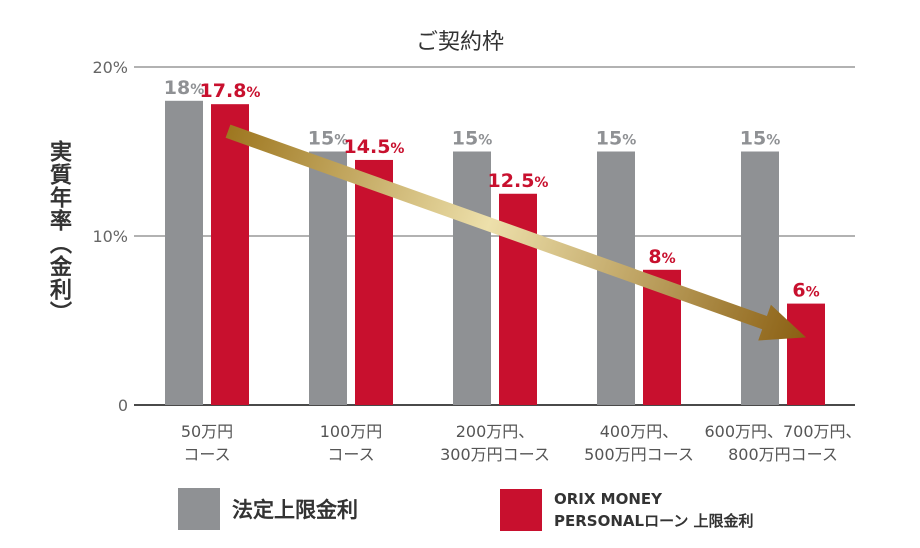 This screenshot has width=920, height=548. What do you see at coordinates (374, 147) in the screenshot?
I see `data-label-orix-1: 14.5%` at bounding box center [374, 147].